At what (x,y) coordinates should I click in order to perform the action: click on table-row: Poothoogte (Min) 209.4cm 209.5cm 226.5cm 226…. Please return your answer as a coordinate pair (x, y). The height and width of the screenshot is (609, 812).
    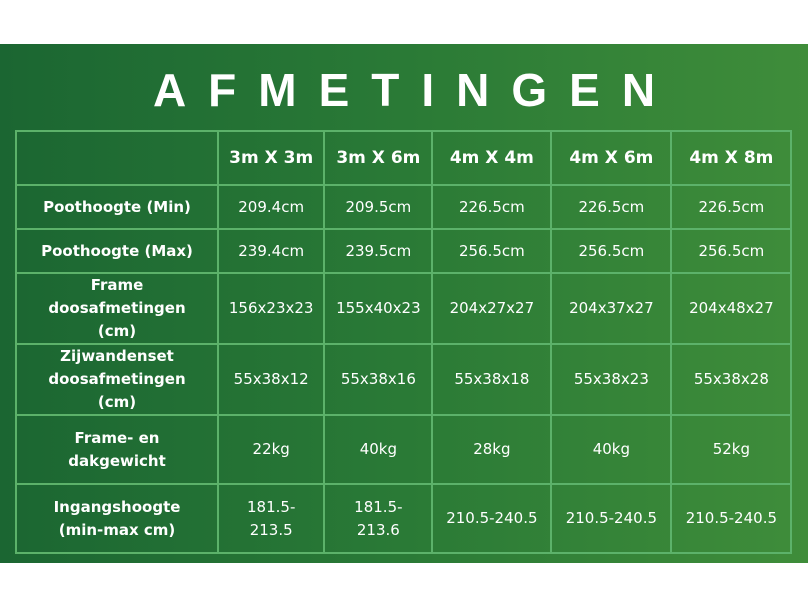
    Looking at the image, I should click on (404, 207).